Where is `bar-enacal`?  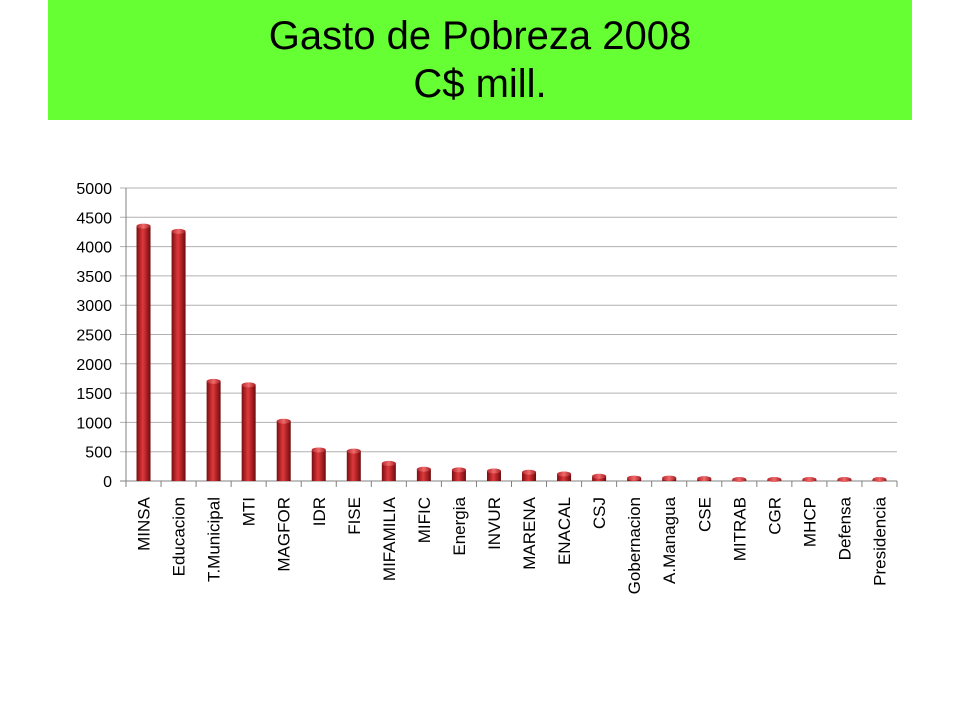 bar-enacal is located at coordinates (564, 476).